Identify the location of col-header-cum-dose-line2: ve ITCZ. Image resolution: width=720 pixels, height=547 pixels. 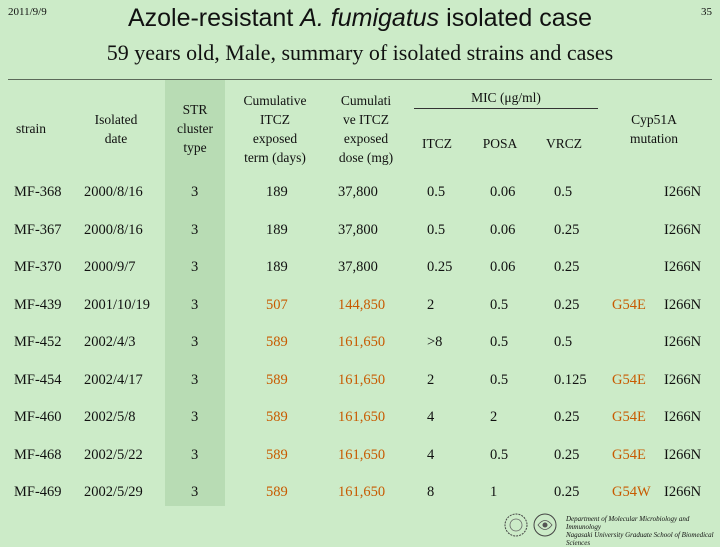
(366, 119).